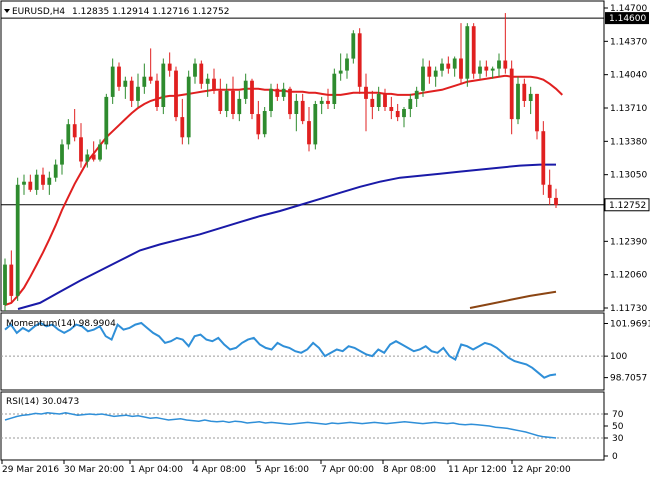  What do you see at coordinates (477, 470) in the screenshot?
I see `x-tick-label: 11 Apr 12:00` at bounding box center [477, 470].